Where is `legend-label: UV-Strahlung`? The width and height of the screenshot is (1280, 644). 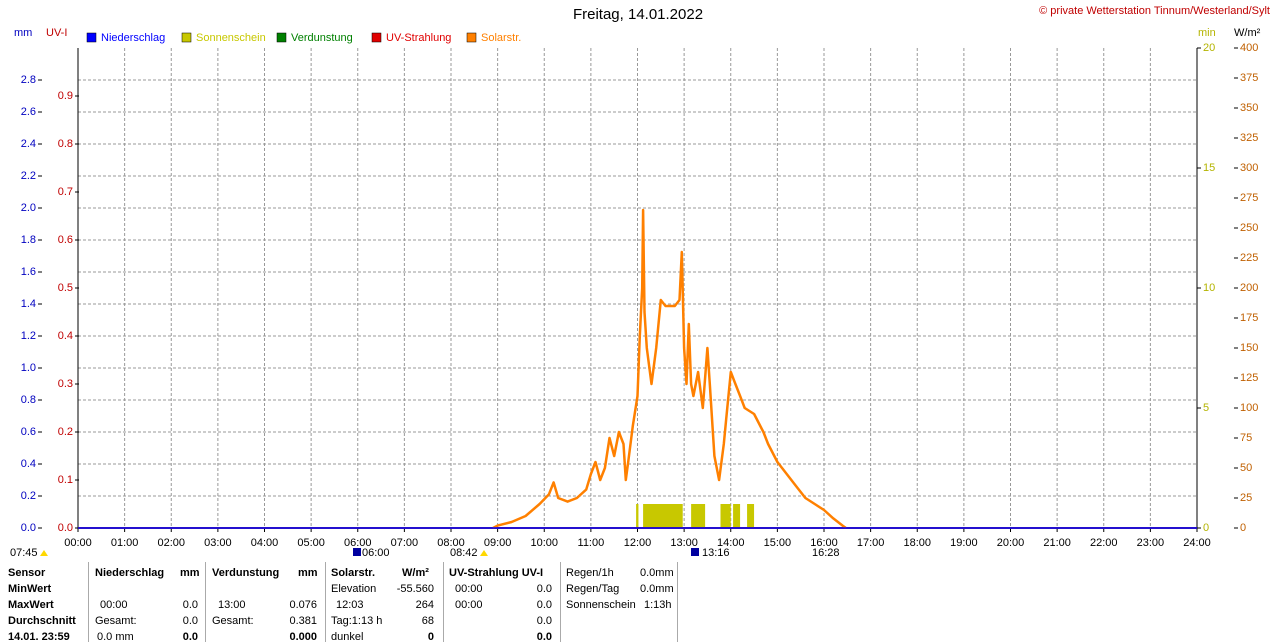 legend-label: UV-Strahlung is located at coordinates (418, 38).